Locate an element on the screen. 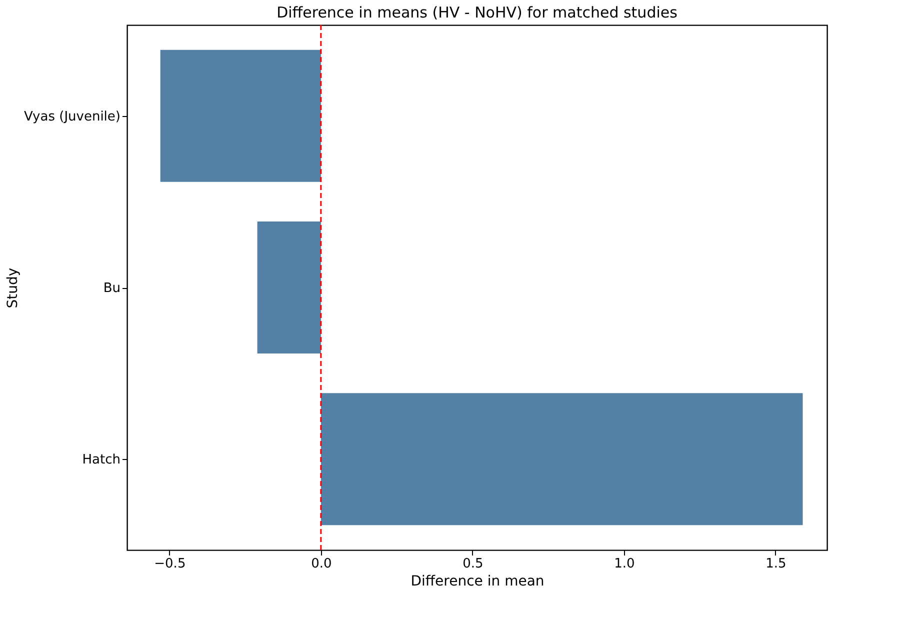  chart-title: Difference in means (HV - NoHV) for matched studies is located at coordinates (477, 12).